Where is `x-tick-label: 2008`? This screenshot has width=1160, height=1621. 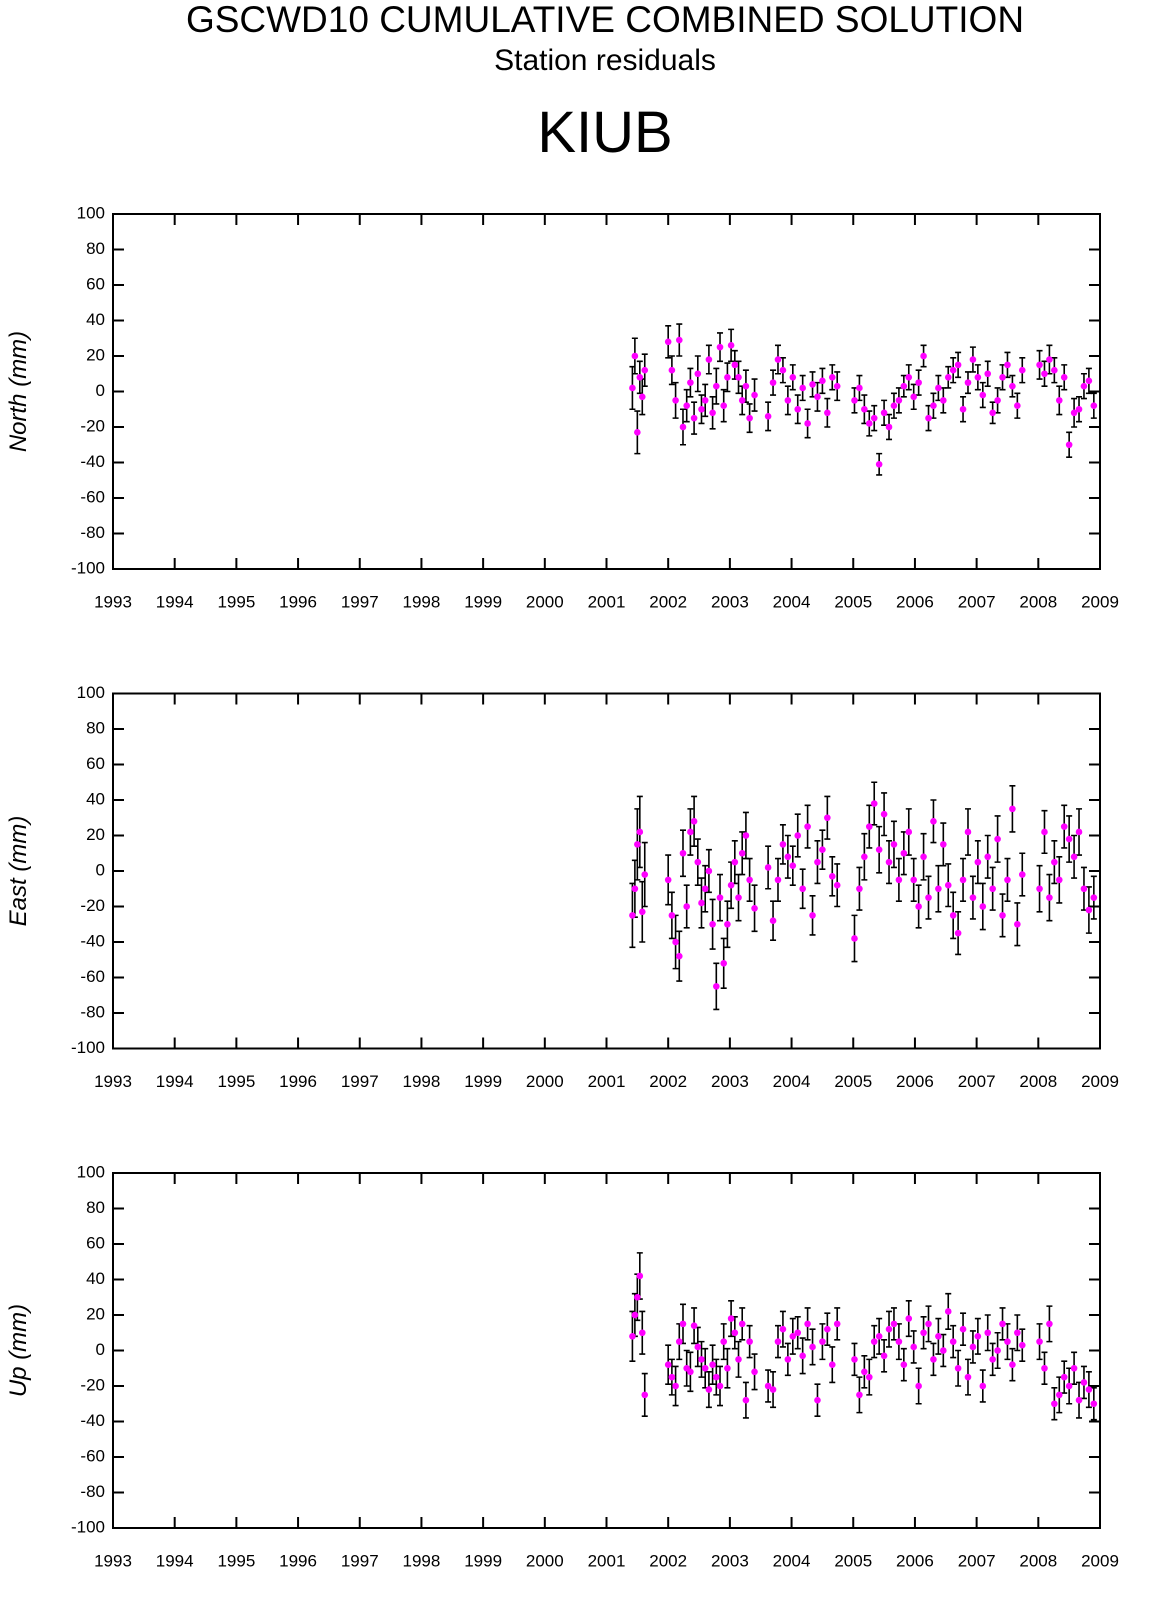
x-tick-label: 2008 is located at coordinates (1038, 1081).